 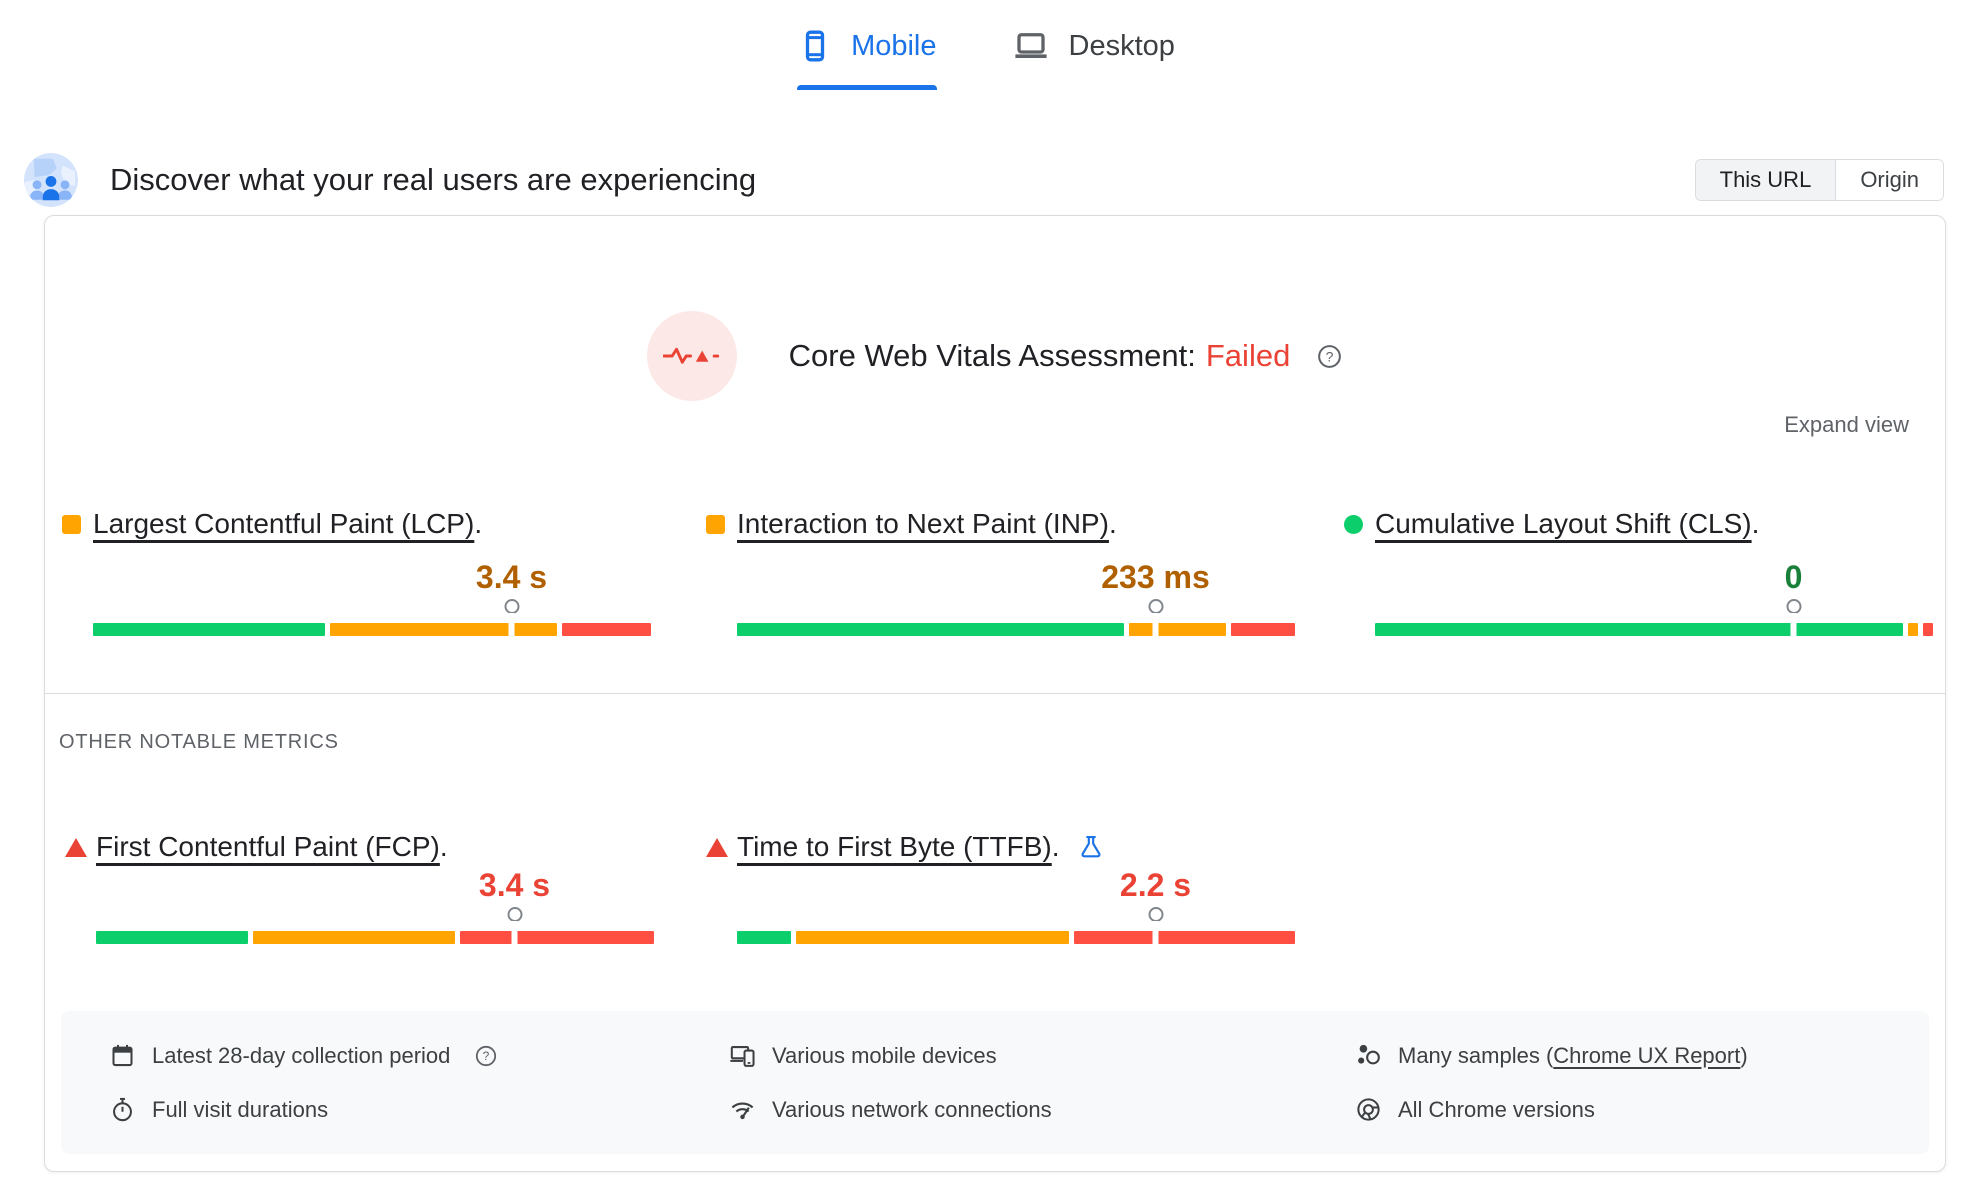 What do you see at coordinates (912, 1109) in the screenshot?
I see `connections-label: Various network connections` at bounding box center [912, 1109].